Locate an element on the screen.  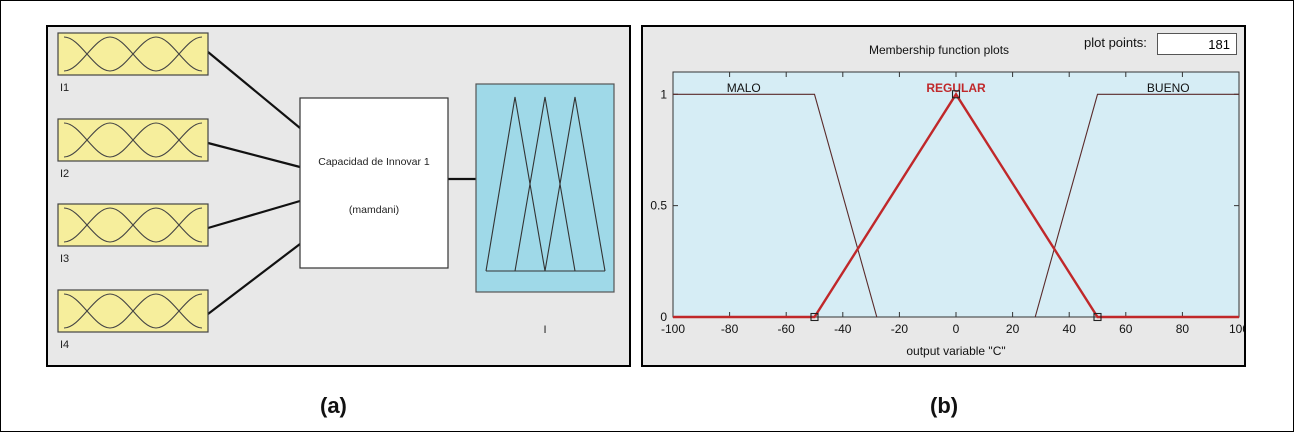
mf-label-bueno: BUENO is located at coordinates (1168, 88).